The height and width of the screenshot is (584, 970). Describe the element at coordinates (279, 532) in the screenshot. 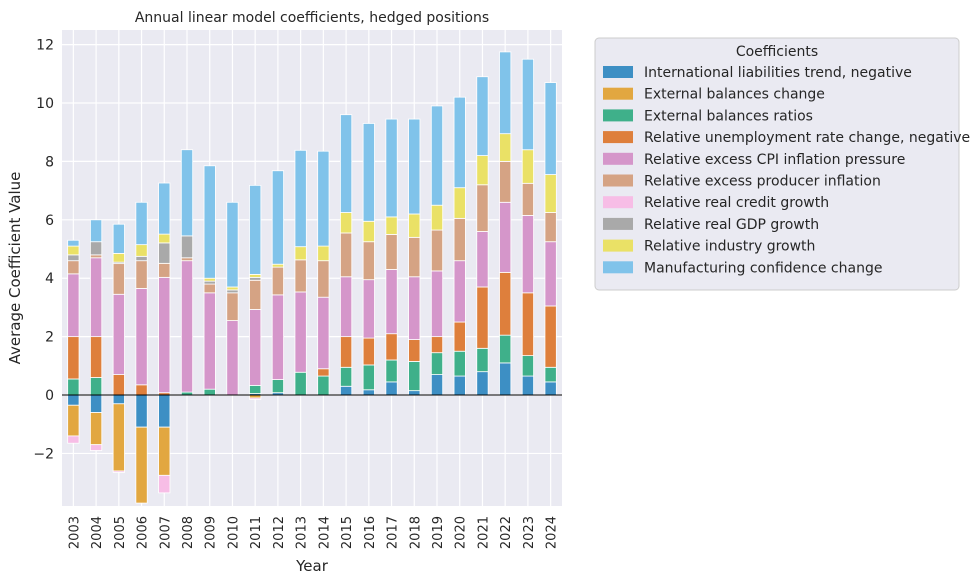

I see `x-tick-label: 2012` at that location.